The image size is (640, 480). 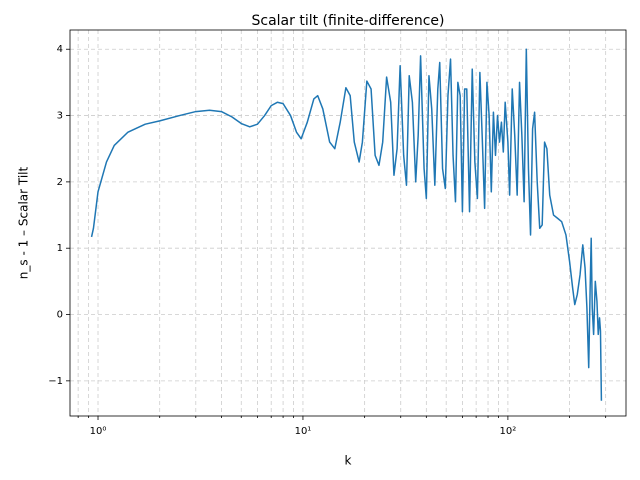 What do you see at coordinates (348, 21) in the screenshot?
I see `chart-title: Scalar tilt (finite-difference)` at bounding box center [348, 21].